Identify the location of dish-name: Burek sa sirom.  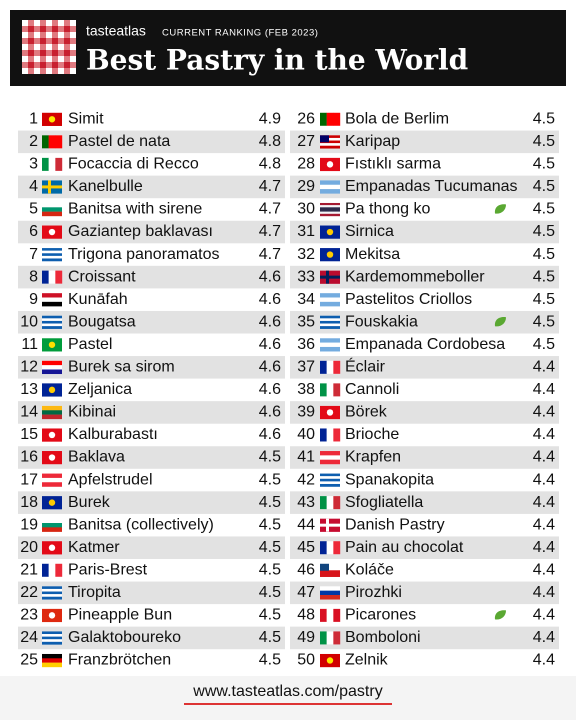
(121, 367).